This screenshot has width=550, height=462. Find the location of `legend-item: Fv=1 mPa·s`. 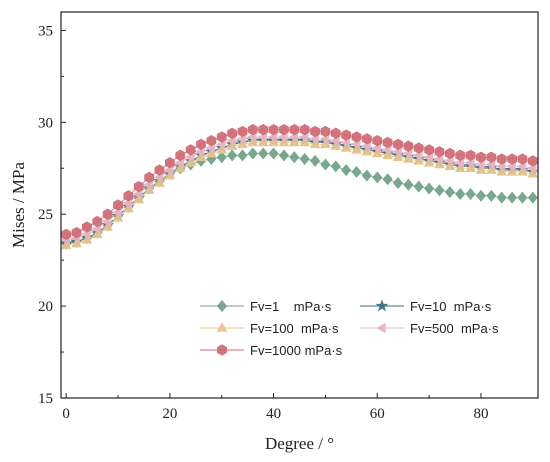

legend-item: Fv=1 mPa·s is located at coordinates (266, 306).